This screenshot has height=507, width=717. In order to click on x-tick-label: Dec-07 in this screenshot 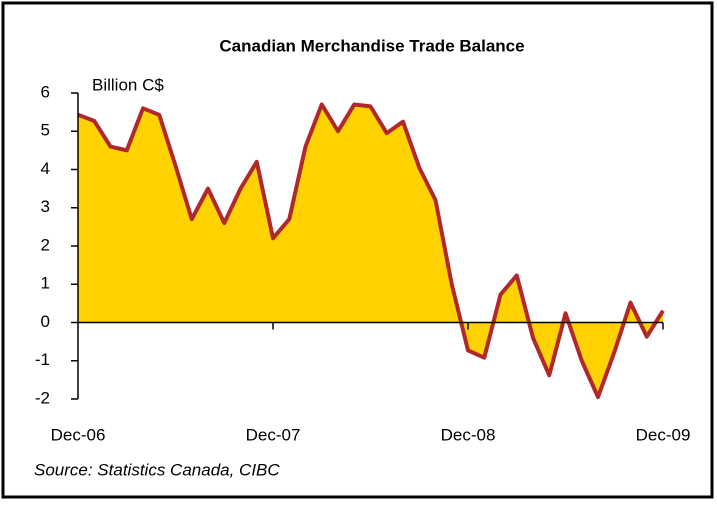, I will do `click(273, 434)`.